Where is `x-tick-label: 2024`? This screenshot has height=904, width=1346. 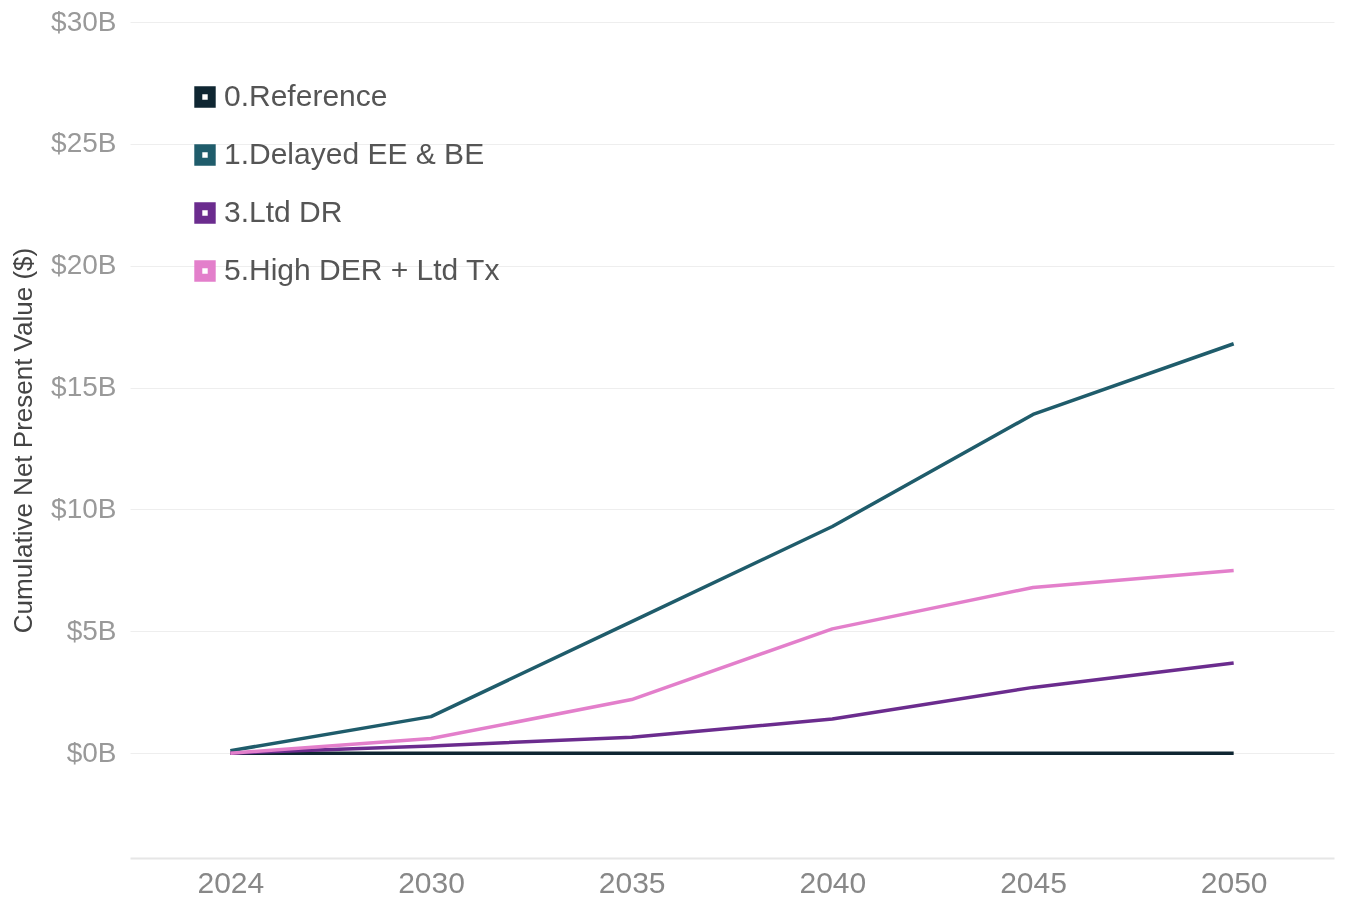 x-tick-label: 2024 is located at coordinates (231, 882).